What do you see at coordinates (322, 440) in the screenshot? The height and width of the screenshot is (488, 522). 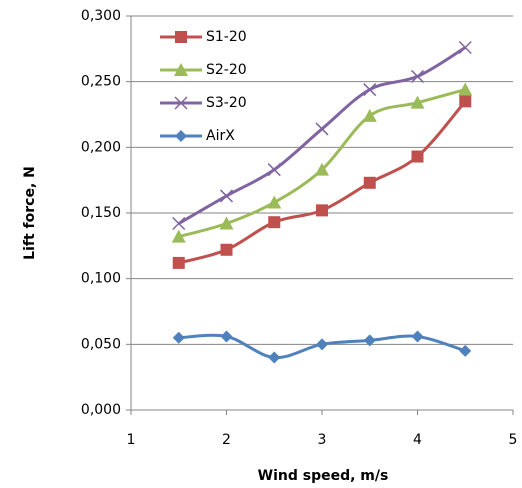 I see `x-tick-label: 3` at bounding box center [322, 440].